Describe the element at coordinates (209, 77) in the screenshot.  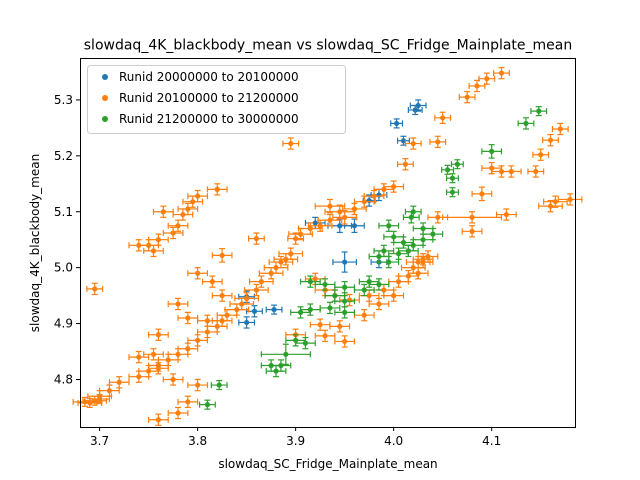
I see `legend-label-series-1: Runid 20000000 to 20100000` at that location.